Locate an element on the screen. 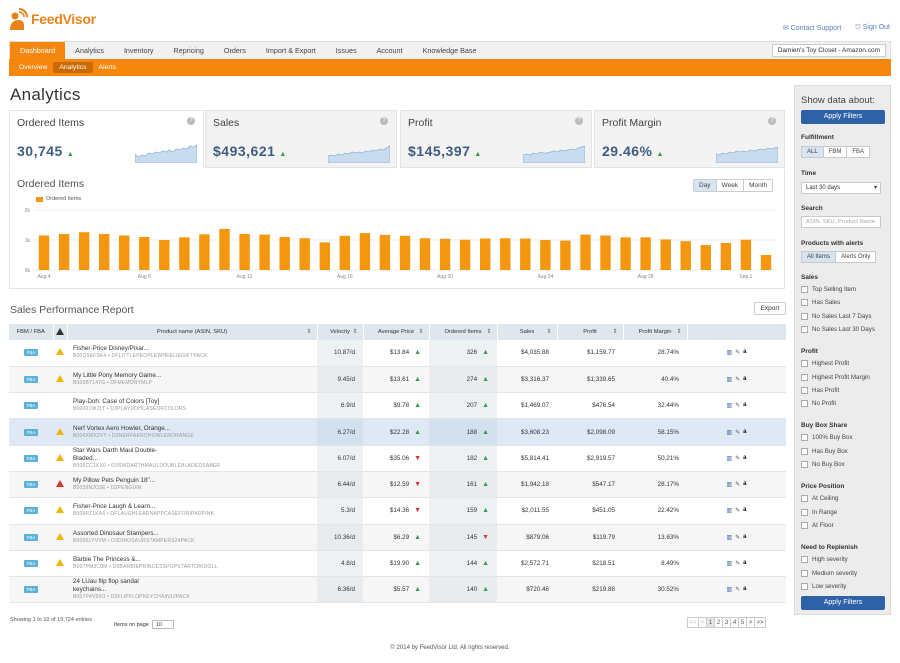 This screenshot has height=663, width=900. filter-checkbox: No Sales Last 7 Days is located at coordinates (836, 316).